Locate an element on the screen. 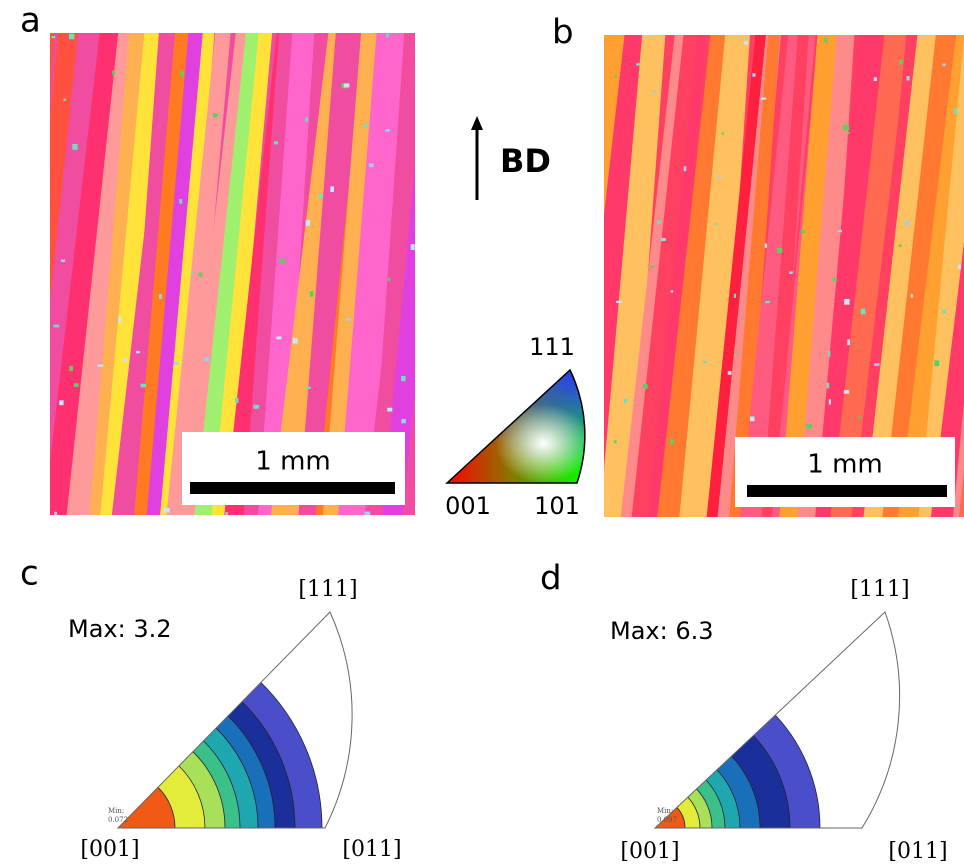 The height and width of the screenshot is (868, 964). max-label: Max: 3.2 is located at coordinates (120, 629).